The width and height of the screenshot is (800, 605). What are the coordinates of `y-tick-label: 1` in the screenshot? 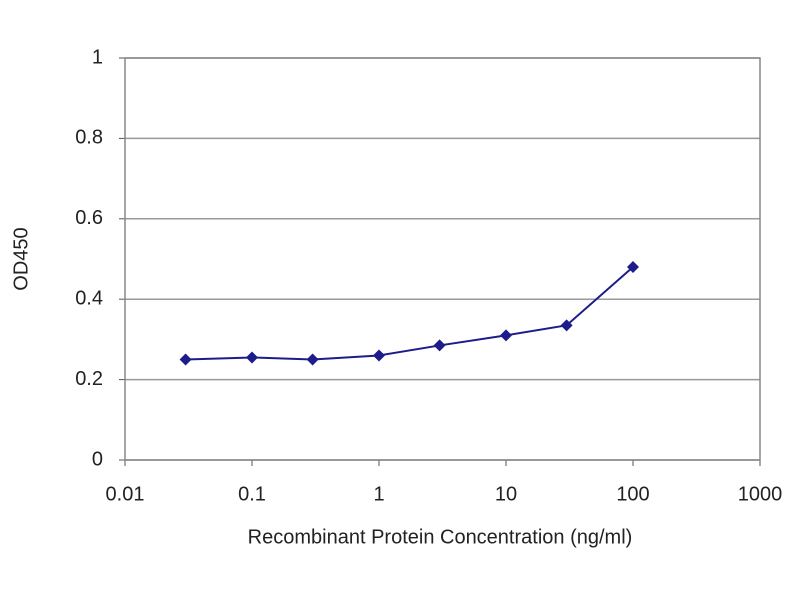 It's located at (97, 57).